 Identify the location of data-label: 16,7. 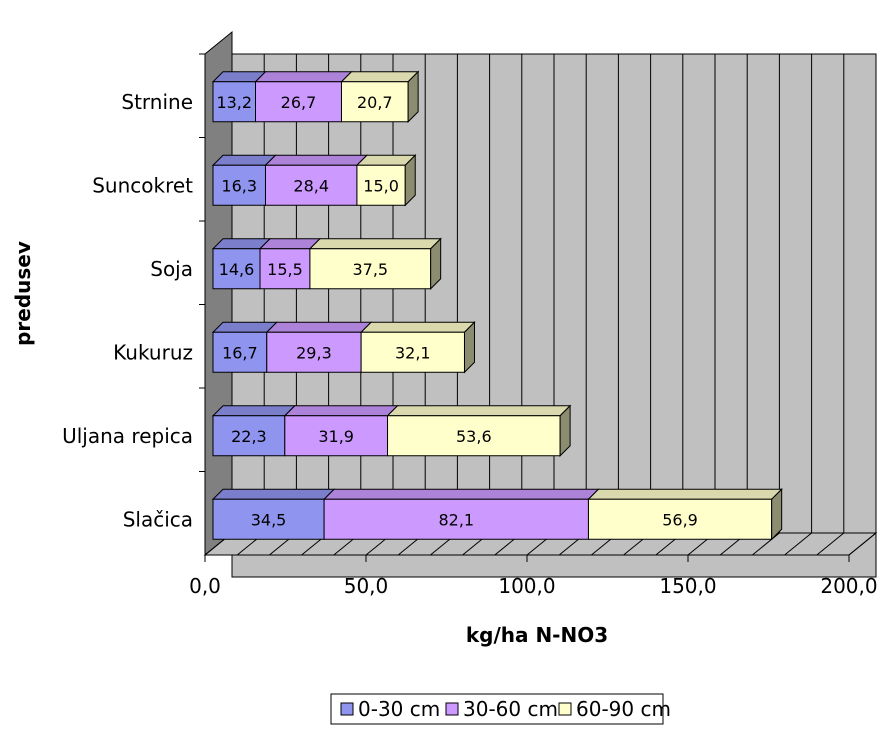
(240, 352).